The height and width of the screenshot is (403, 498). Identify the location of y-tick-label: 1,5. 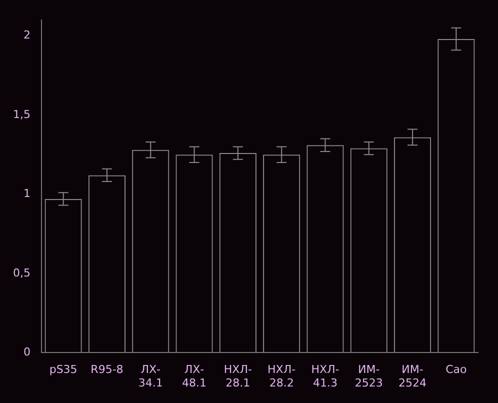
(21, 114).